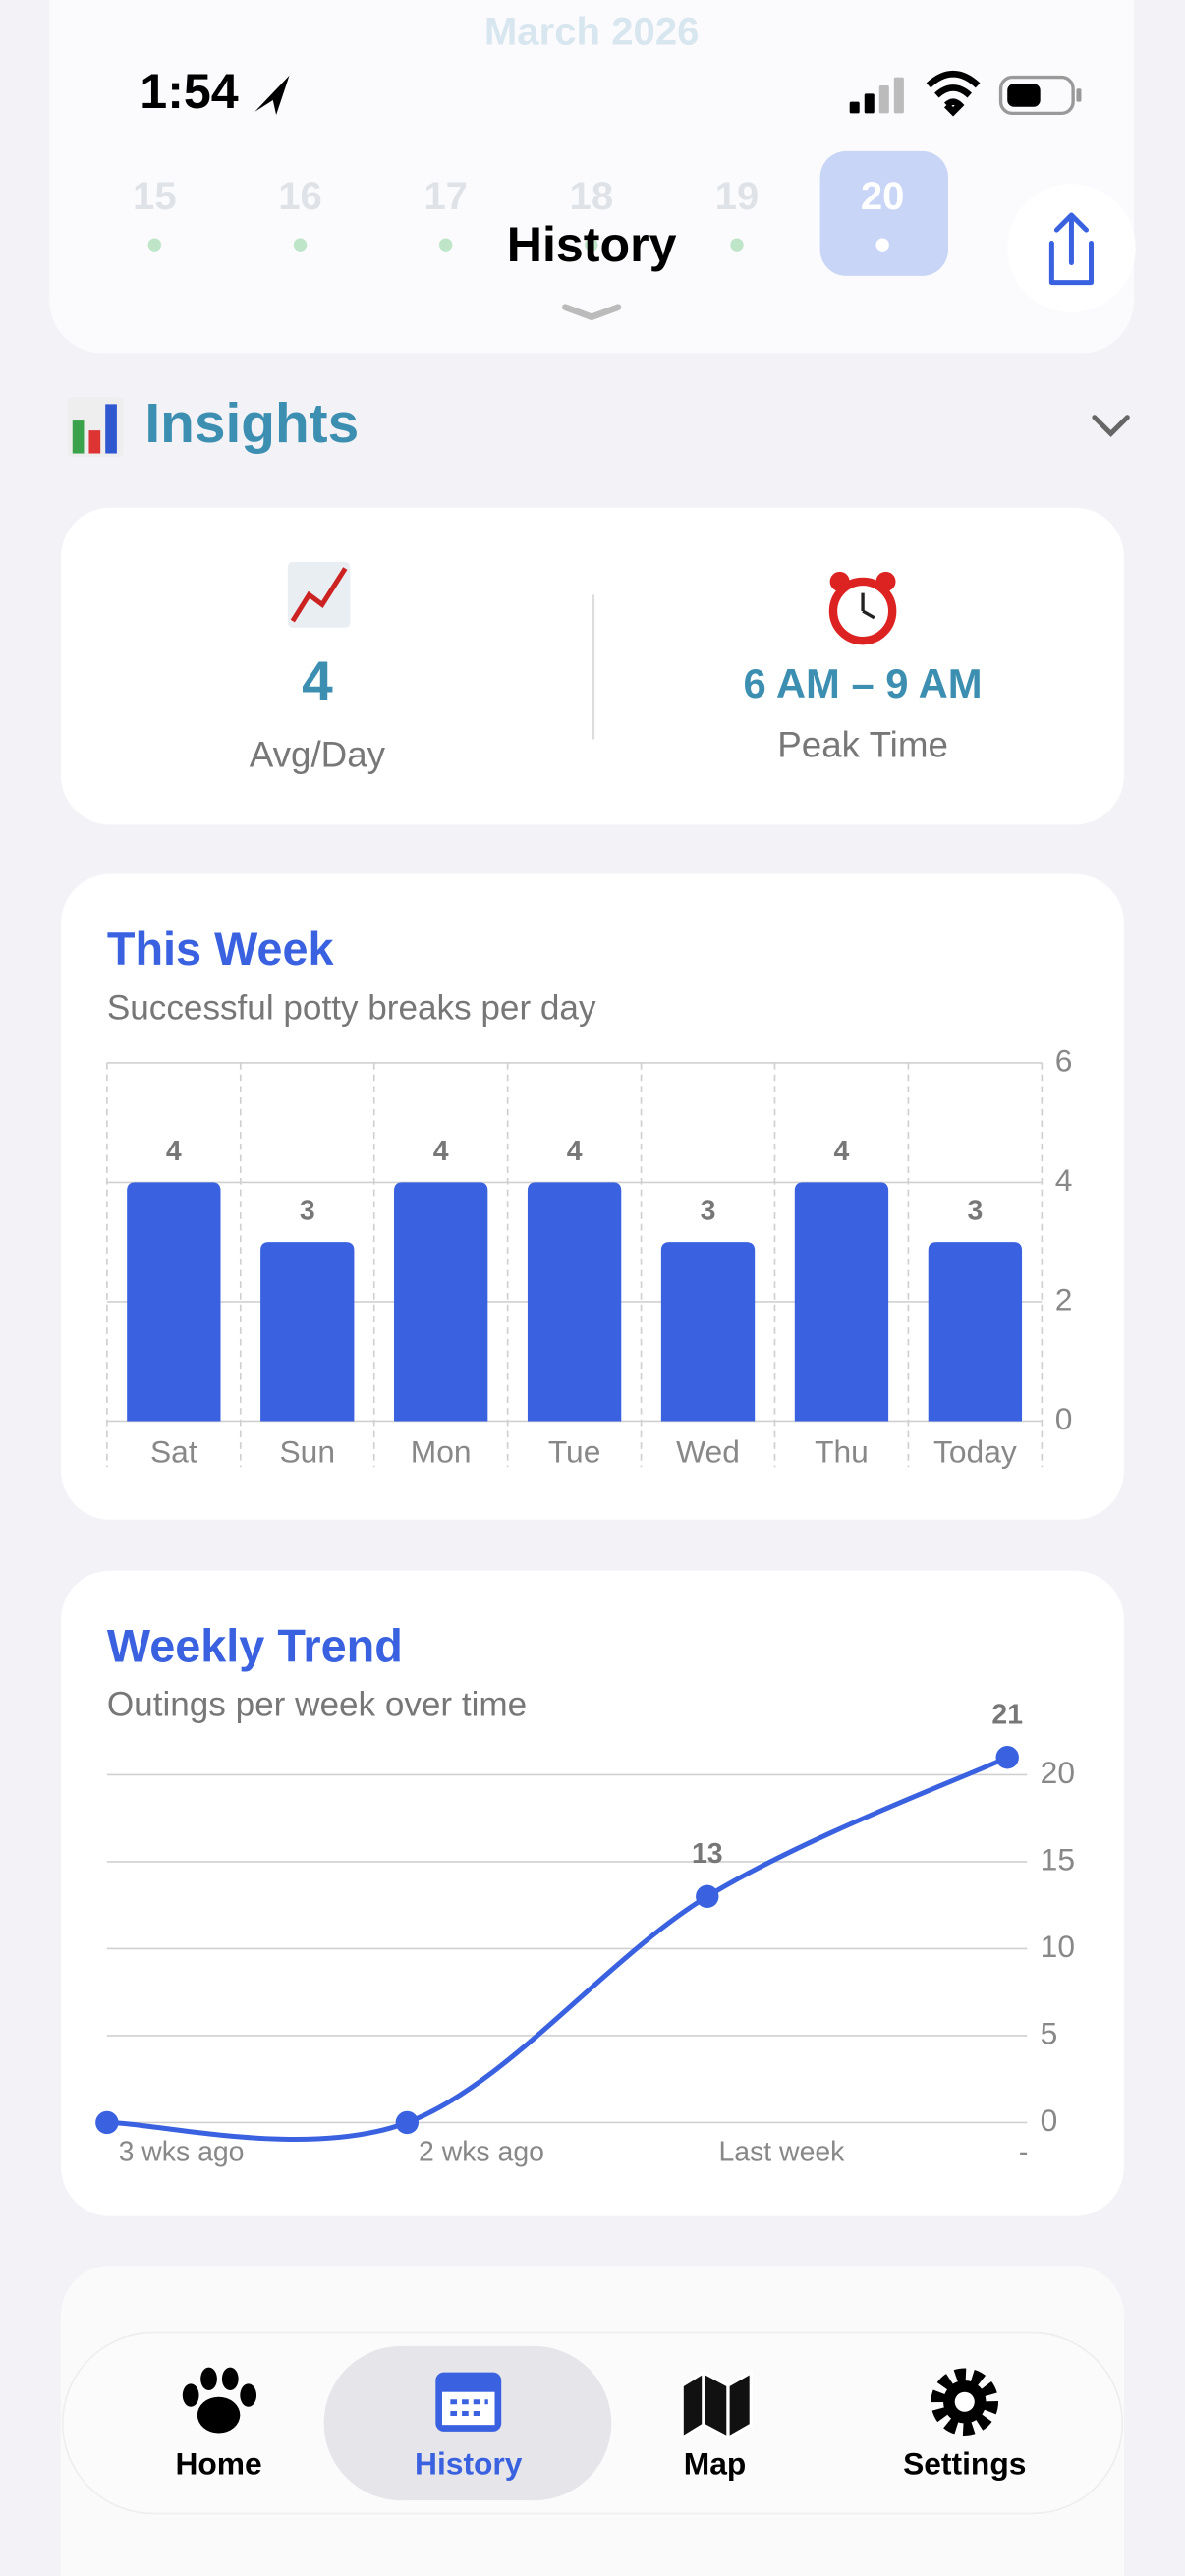 This screenshot has width=1185, height=2576. Describe the element at coordinates (1058, 1946) in the screenshot. I see `y-tick-label: 10` at that location.